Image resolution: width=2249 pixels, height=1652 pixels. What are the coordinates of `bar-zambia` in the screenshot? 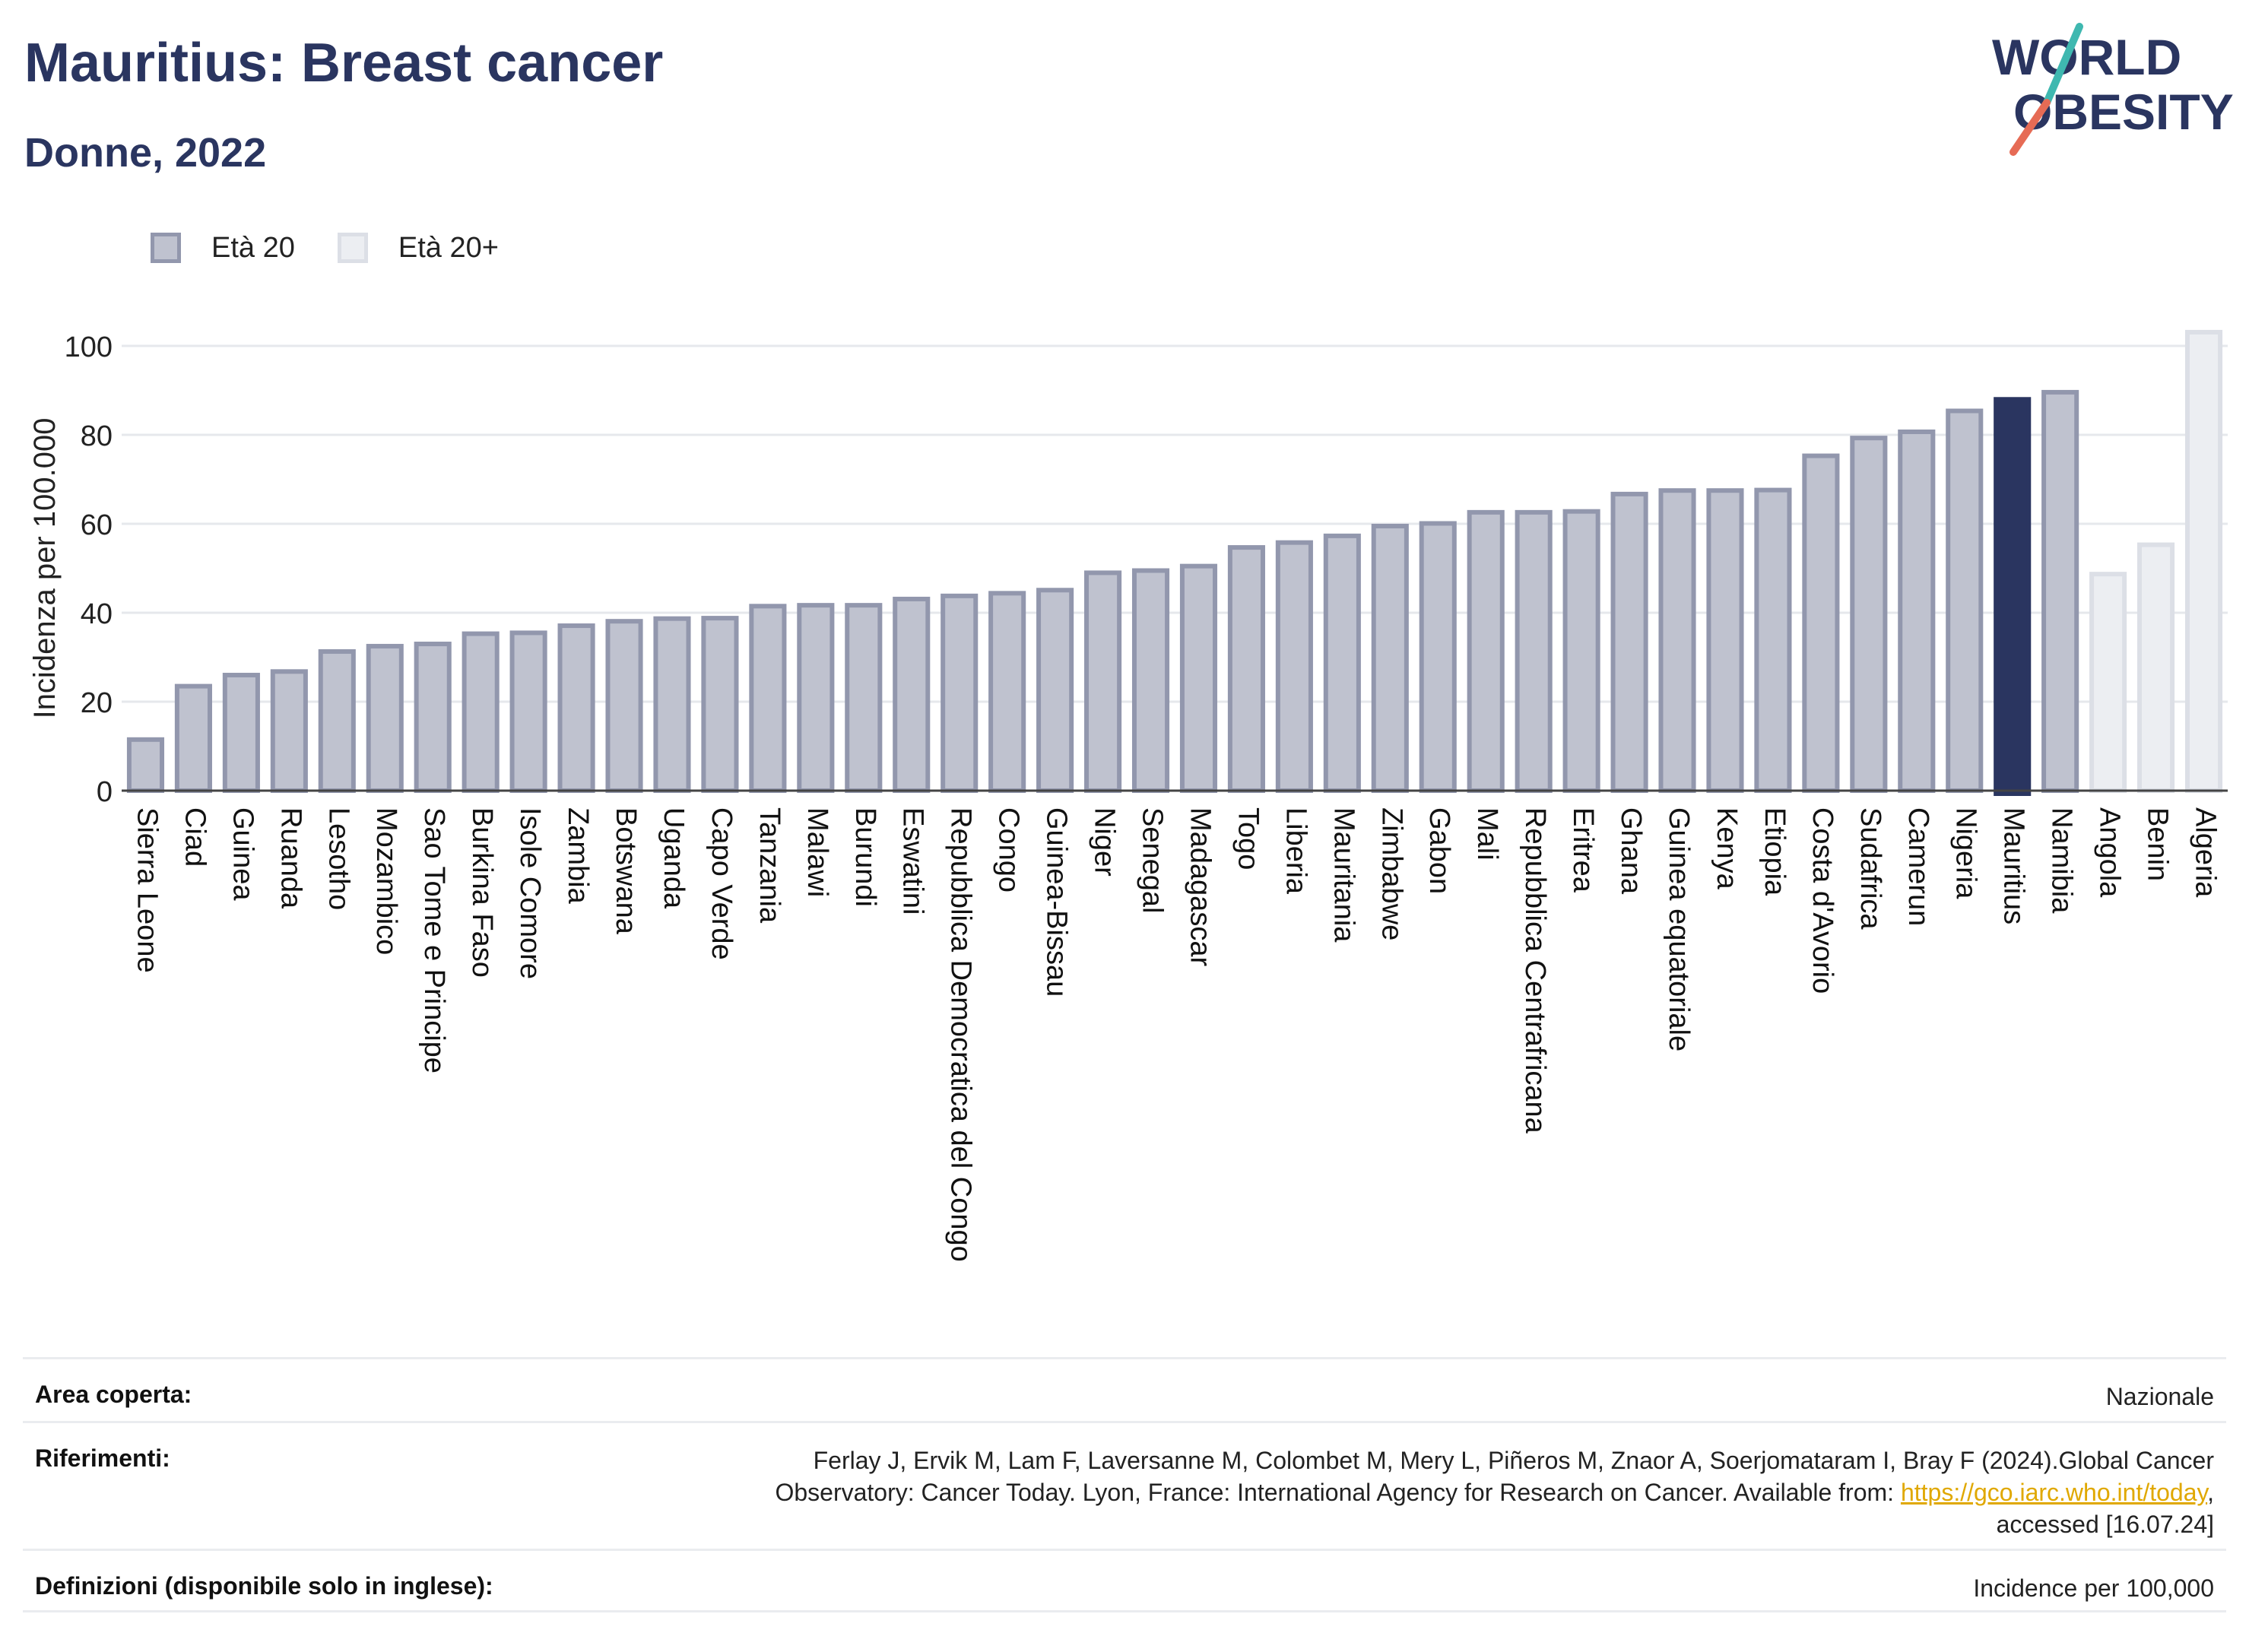 It's located at (576, 708).